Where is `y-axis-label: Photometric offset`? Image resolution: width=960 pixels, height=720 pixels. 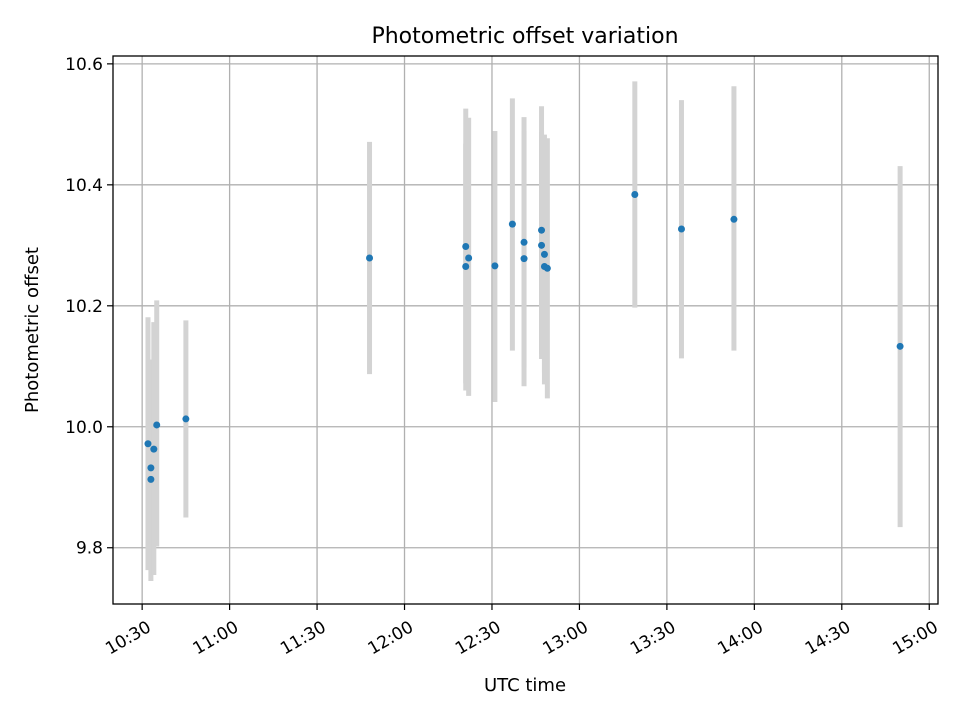 y-axis-label: Photometric offset is located at coordinates (32, 330).